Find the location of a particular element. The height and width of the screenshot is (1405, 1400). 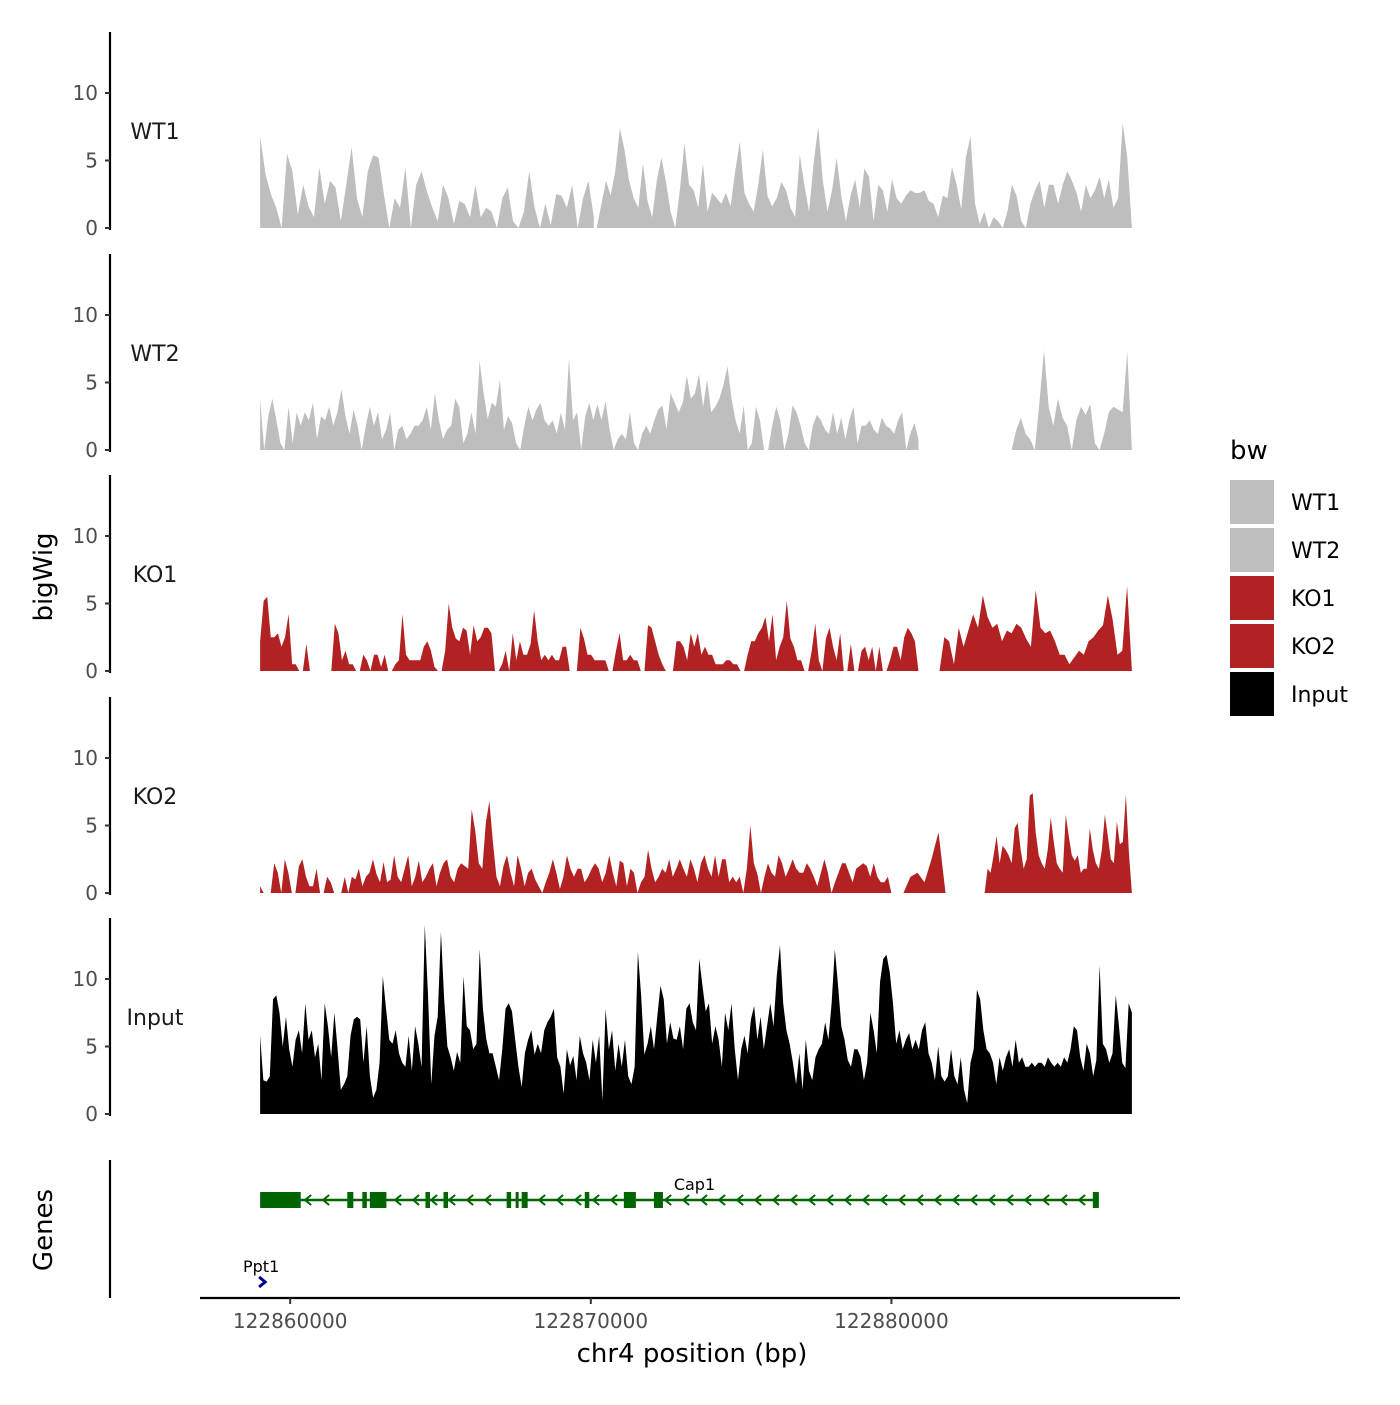

y-tick-label-wt1-5: 5 is located at coordinates (91, 161).